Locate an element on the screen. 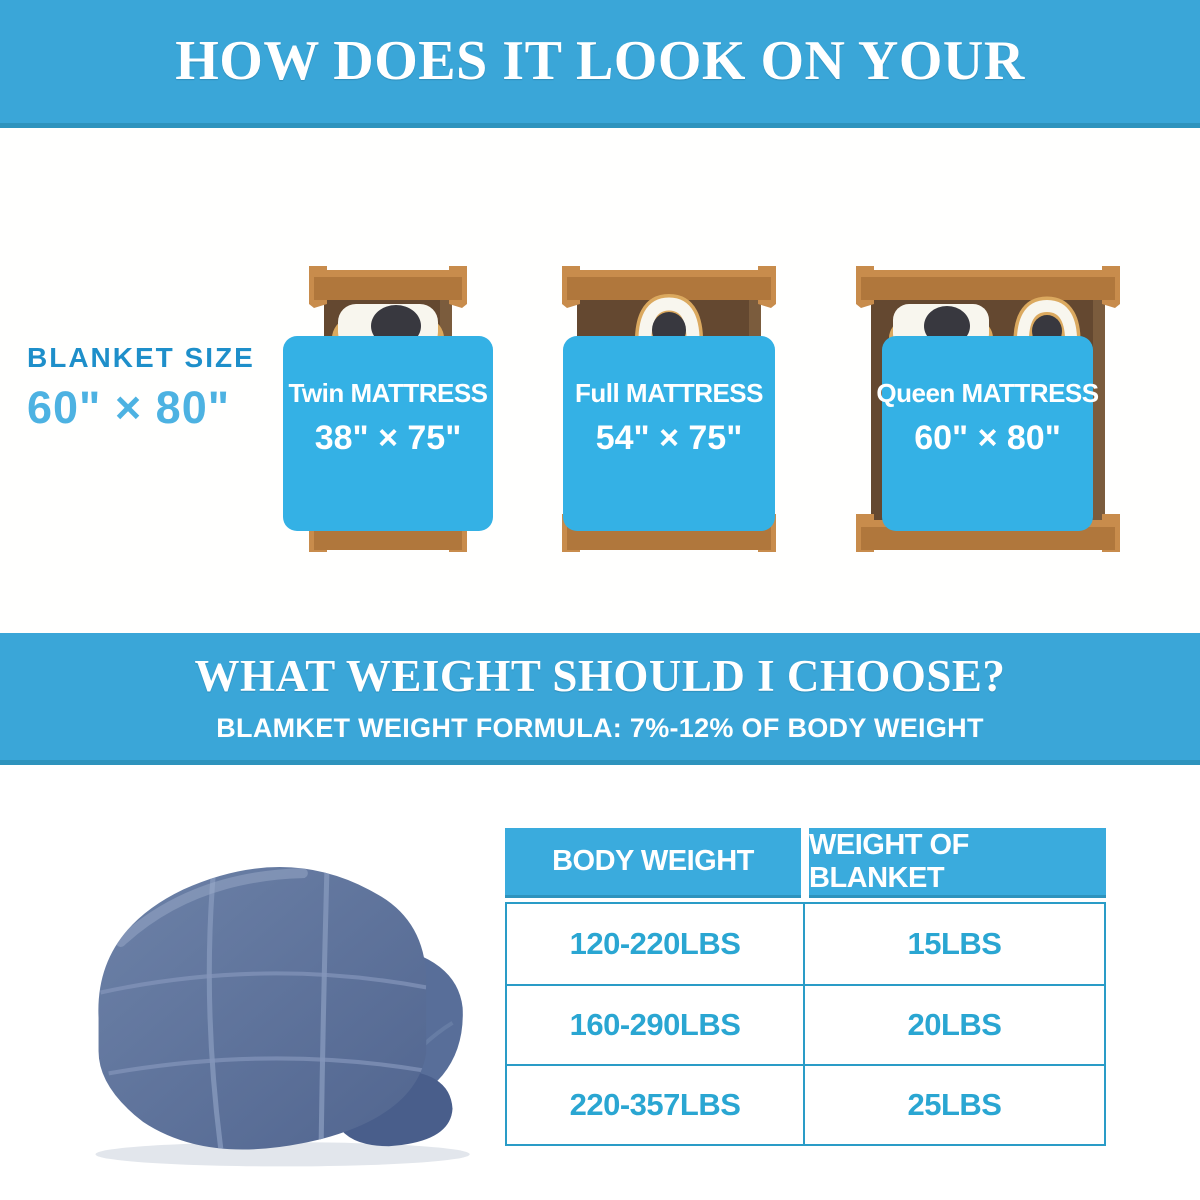 The width and height of the screenshot is (1200, 1200). queen-bed-diagram: Queen MATTRESS 60" × 80" is located at coordinates (988, 413).